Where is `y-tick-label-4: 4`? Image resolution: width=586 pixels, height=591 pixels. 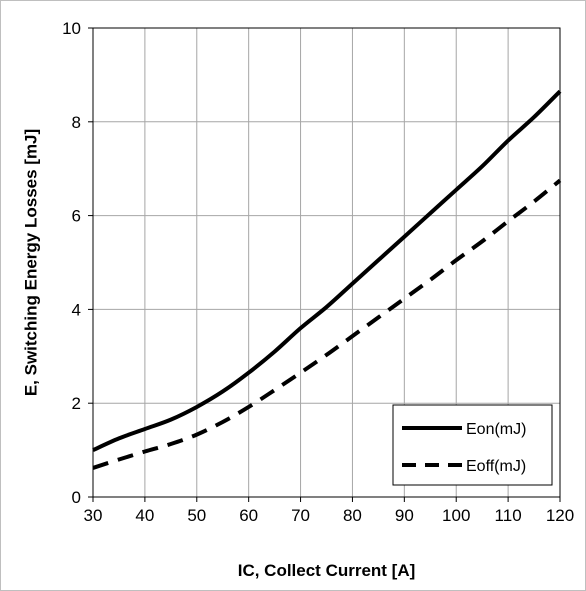
y-tick-label-4: 4 is located at coordinates (76, 309).